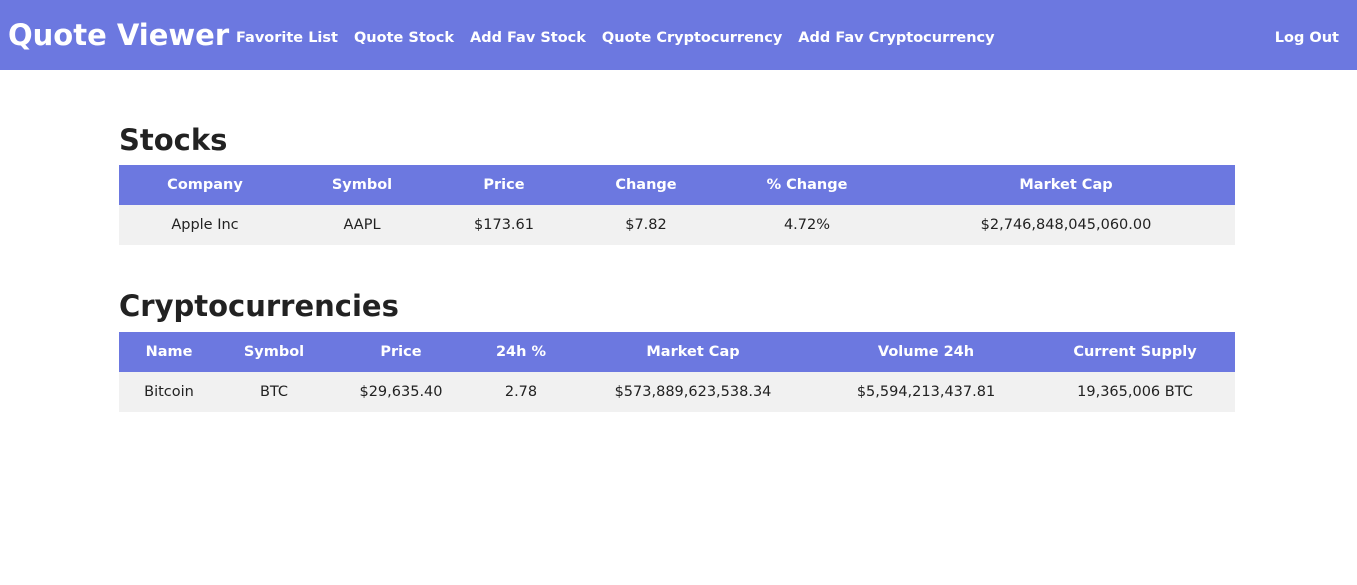  I want to click on crypto-symbol-cell: BTC, so click(274, 392).